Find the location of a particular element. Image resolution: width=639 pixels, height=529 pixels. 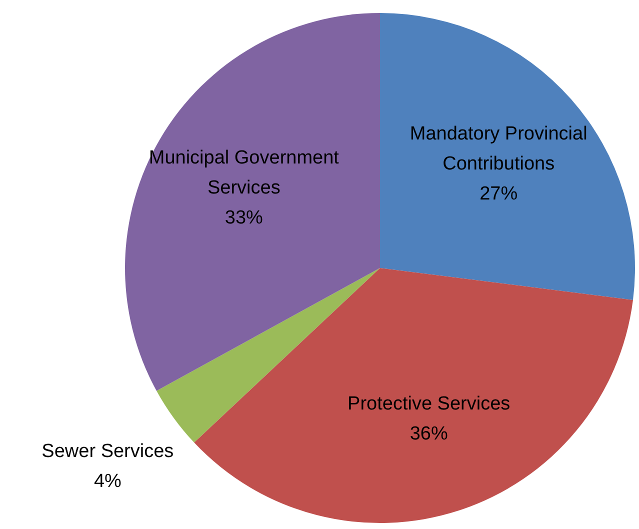

slice-label: Municipal Government Services is located at coordinates (244, 173).